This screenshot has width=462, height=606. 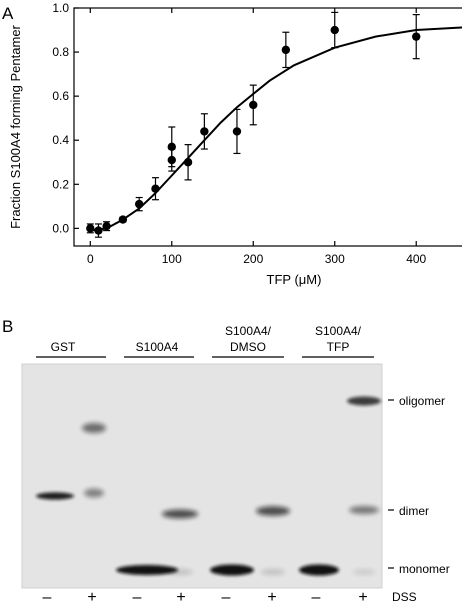 What do you see at coordinates (8, 13) in the screenshot?
I see `panel-a-label: A` at bounding box center [8, 13].